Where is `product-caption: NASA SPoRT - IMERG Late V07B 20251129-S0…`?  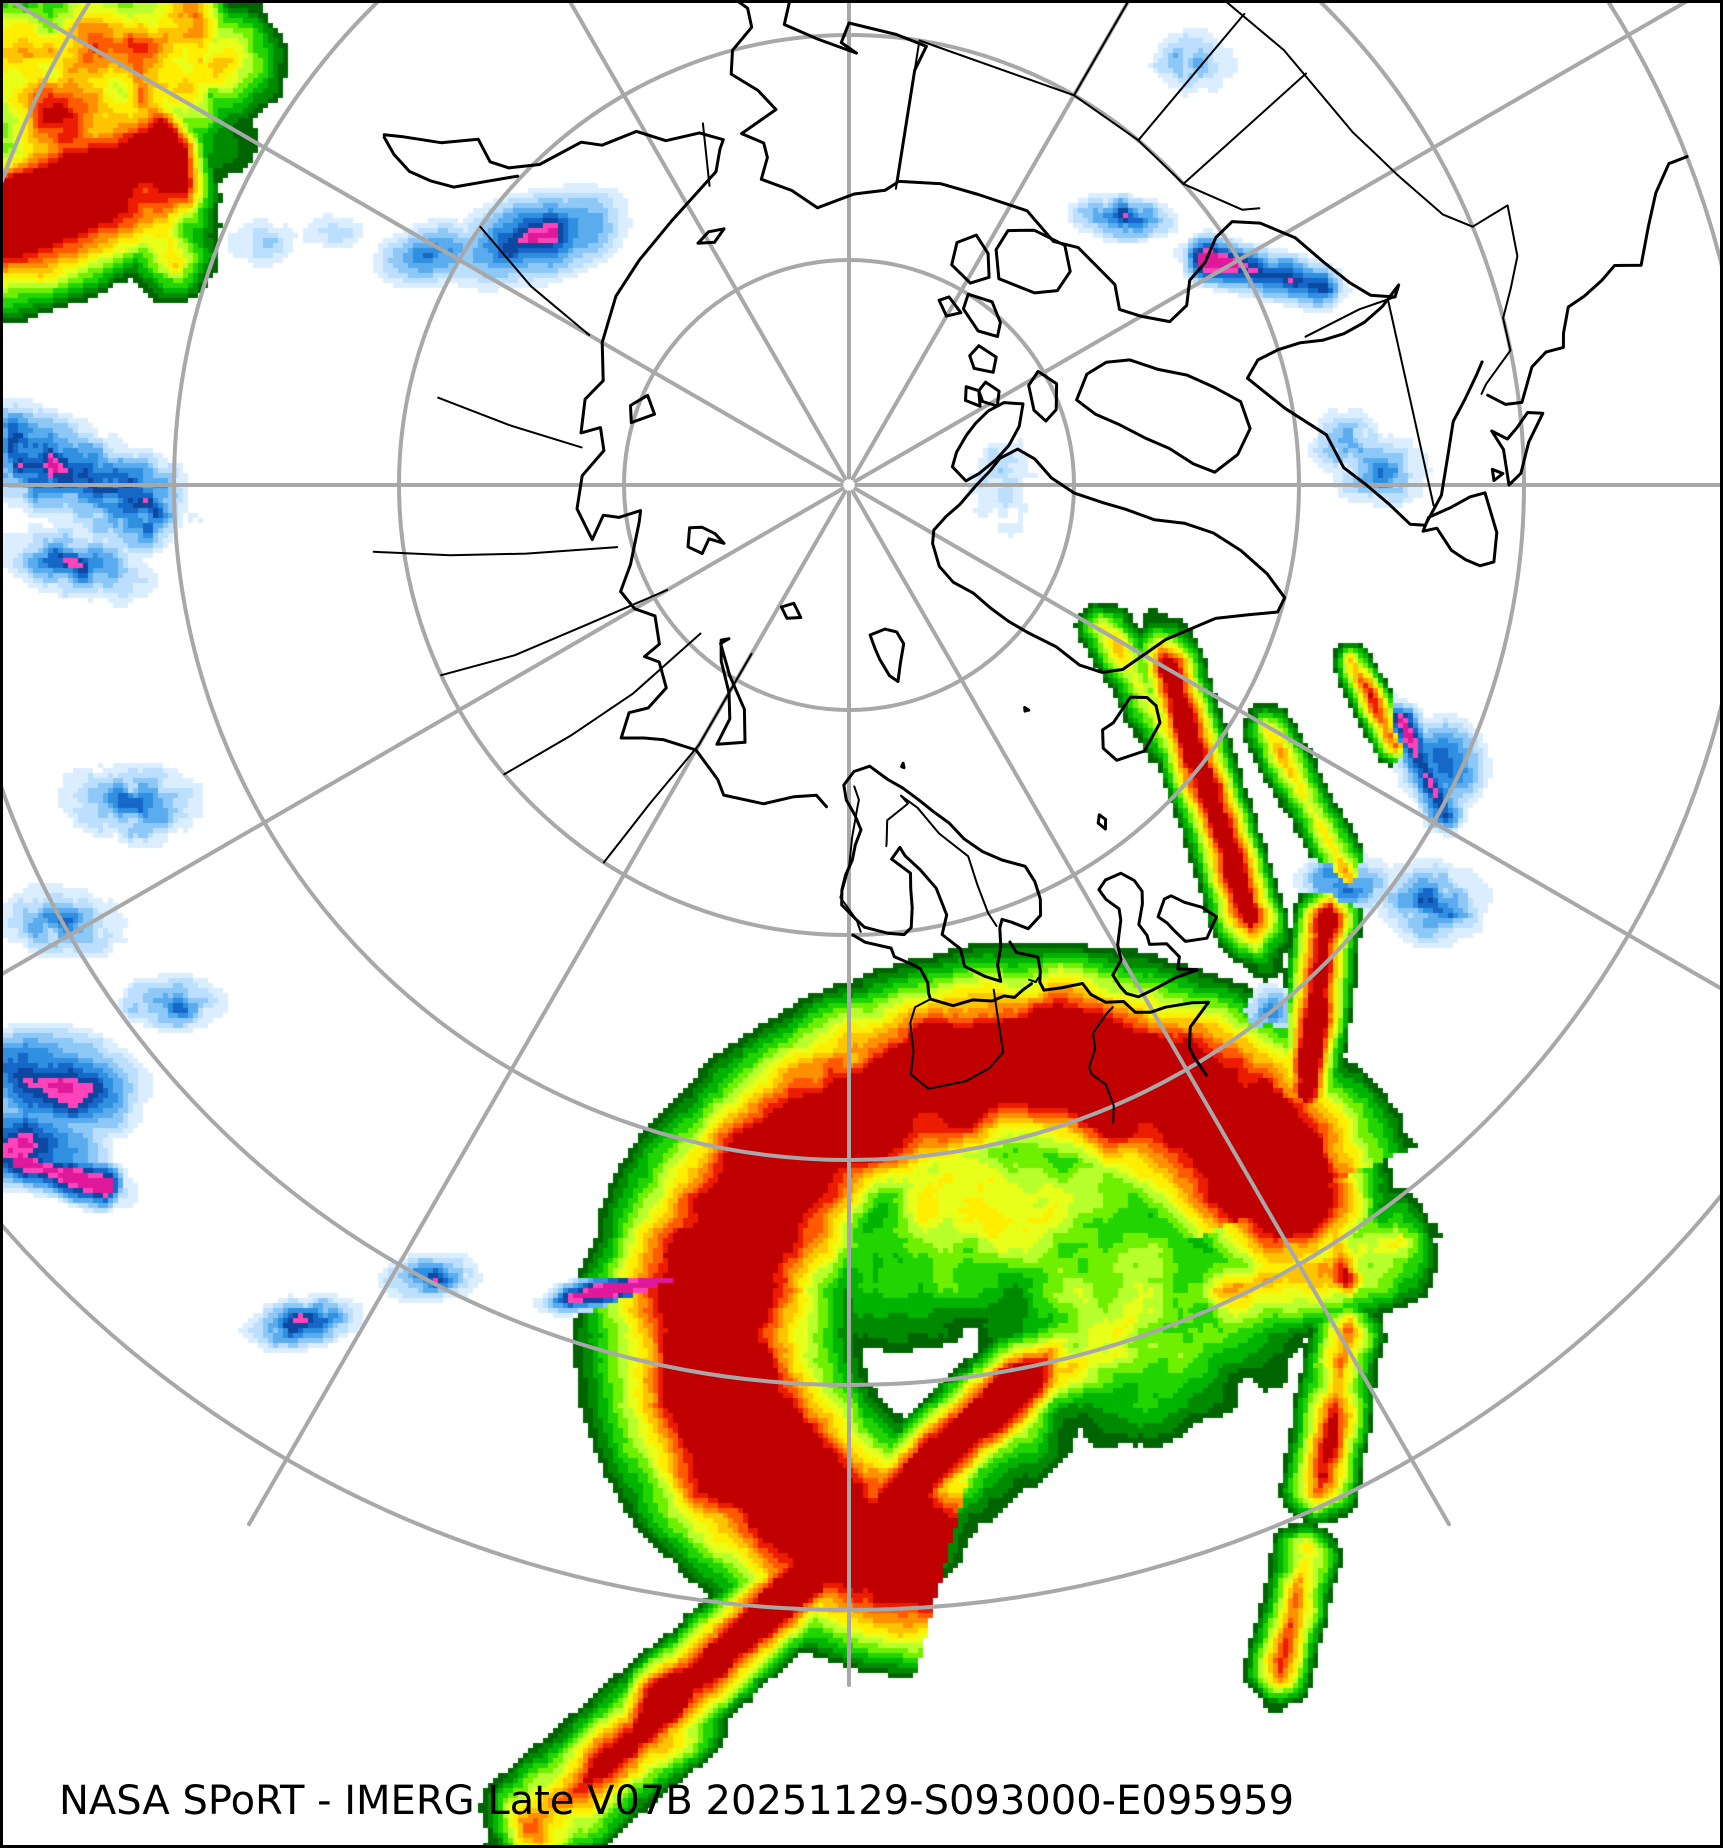
product-caption: NASA SPoRT - IMERG Late V07B 20251129-S0… is located at coordinates (677, 1801).